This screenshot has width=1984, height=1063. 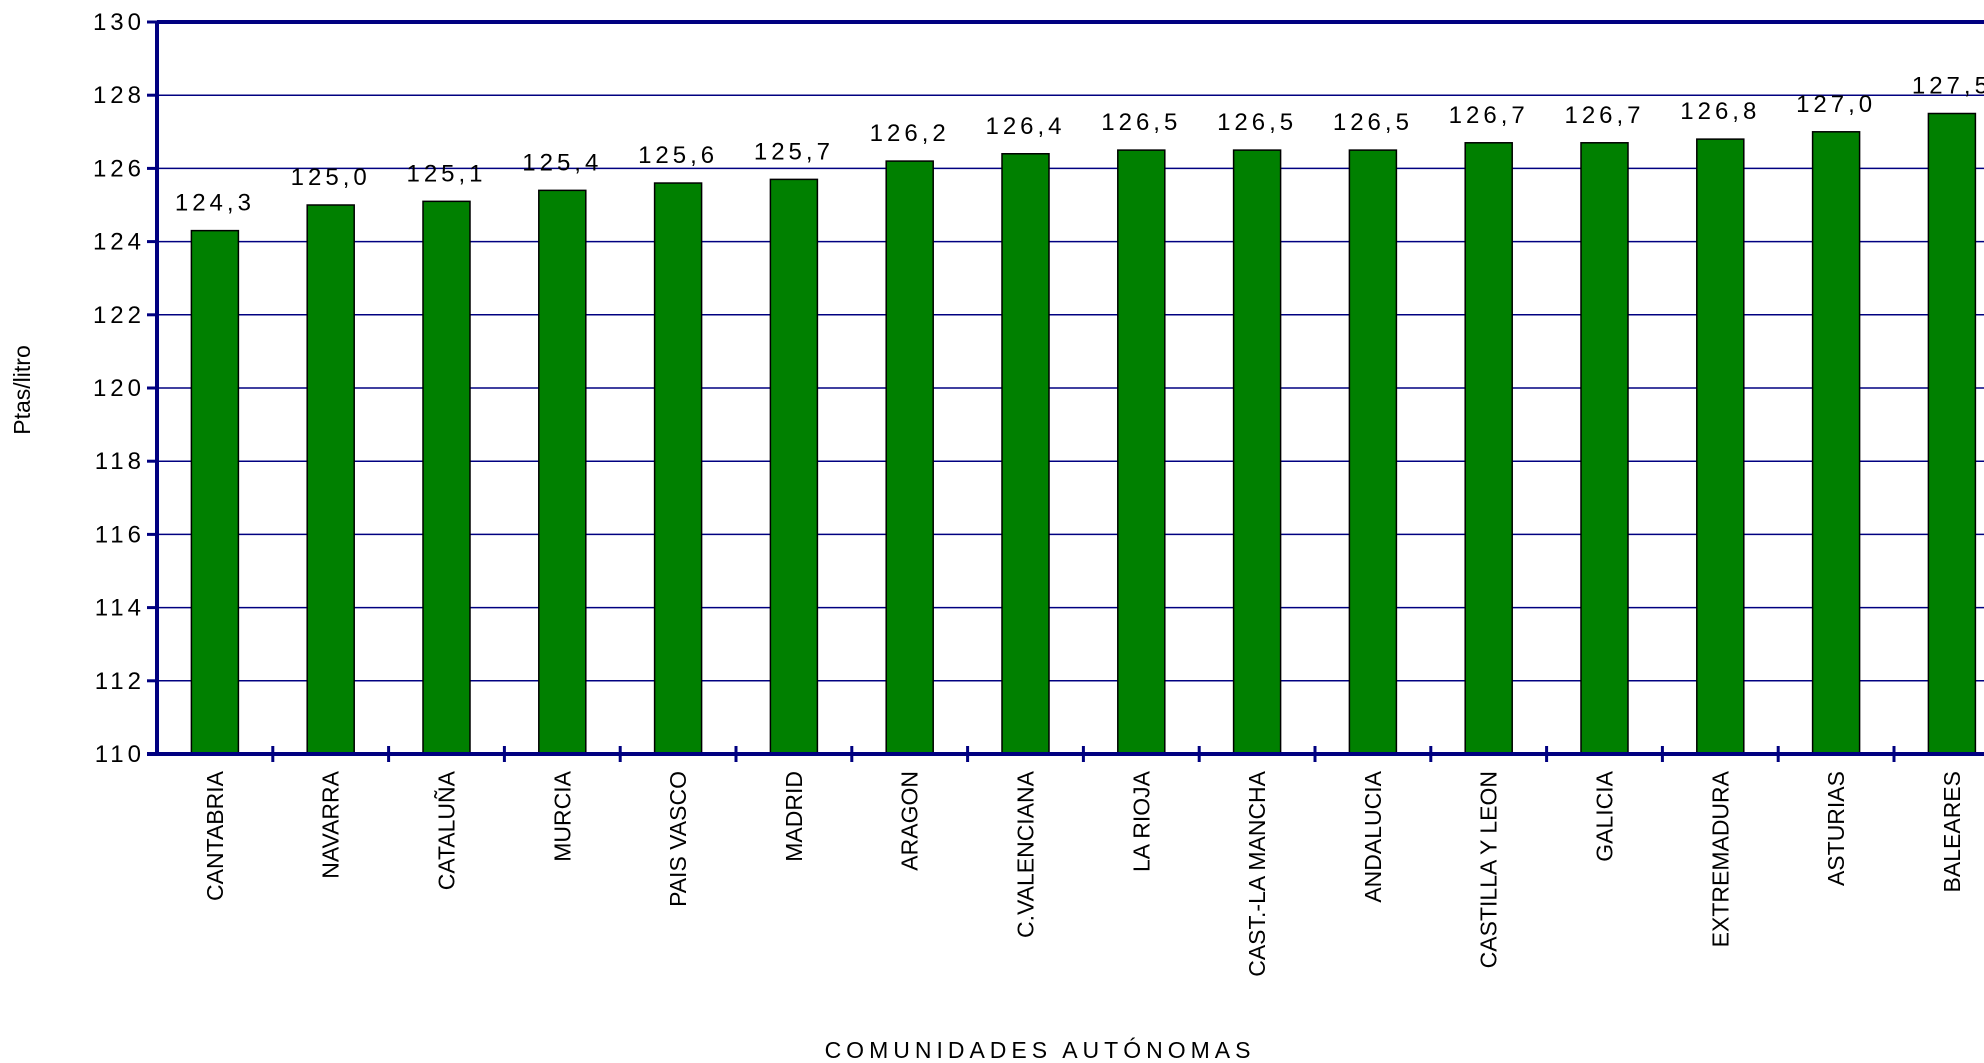 What do you see at coordinates (119, 315) in the screenshot?
I see `y-tick-label: 122` at bounding box center [119, 315].